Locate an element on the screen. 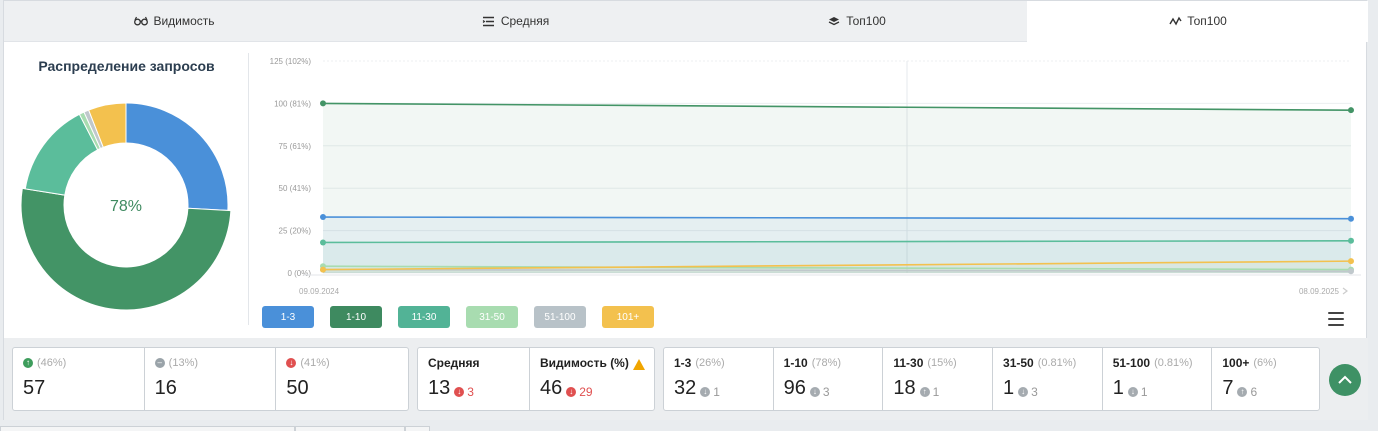  range-stat: 31-50 (0.81%) 1 ↓ 3 is located at coordinates (1048, 379).